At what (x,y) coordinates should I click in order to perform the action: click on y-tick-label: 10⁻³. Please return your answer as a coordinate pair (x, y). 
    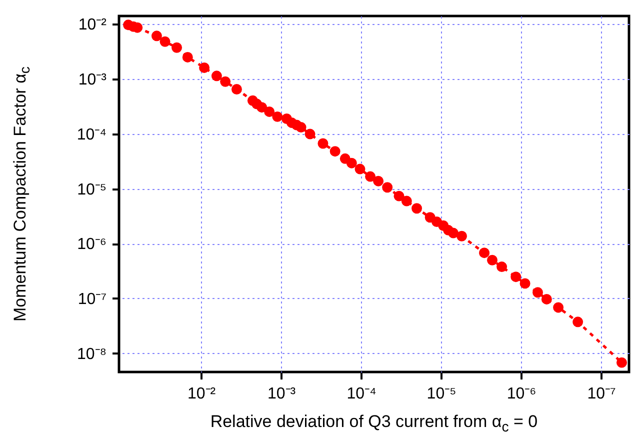
    Looking at the image, I should click on (93, 80).